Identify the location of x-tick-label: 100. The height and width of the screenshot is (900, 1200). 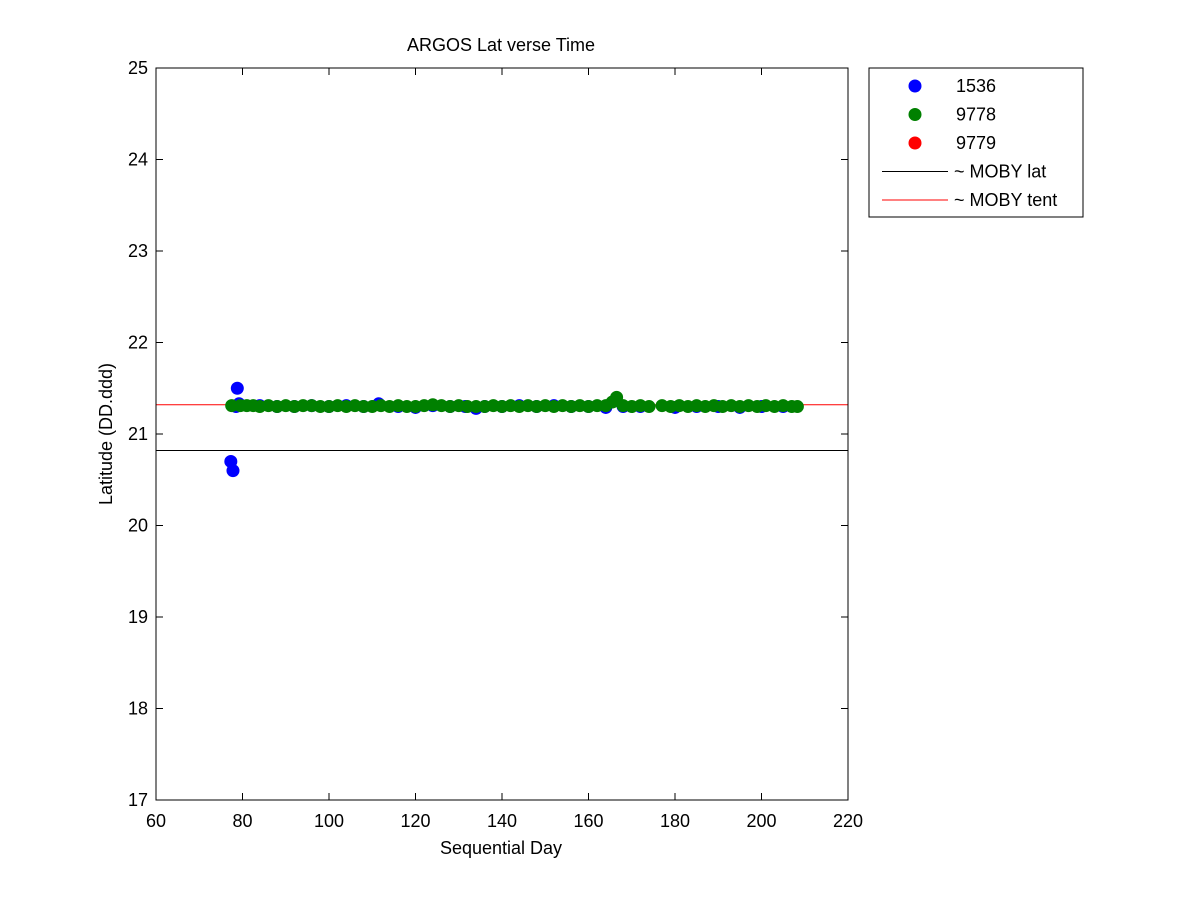
(329, 821).